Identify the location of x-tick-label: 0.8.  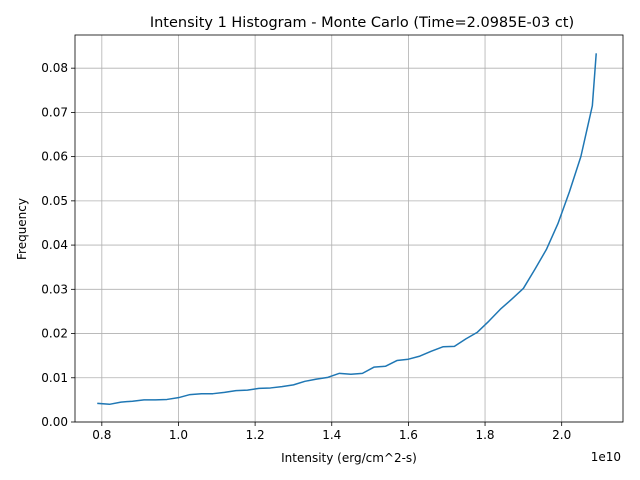
(101, 435).